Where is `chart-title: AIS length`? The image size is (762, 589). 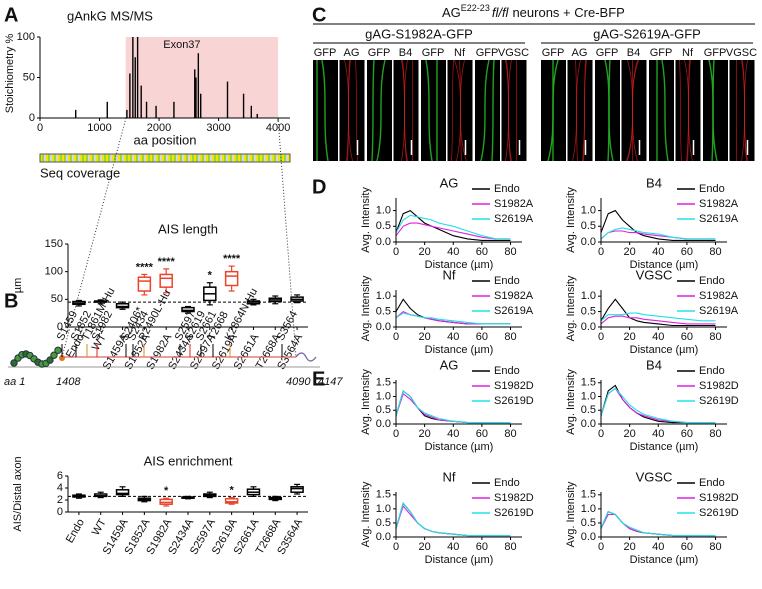 chart-title: AIS length is located at coordinates (188, 228).